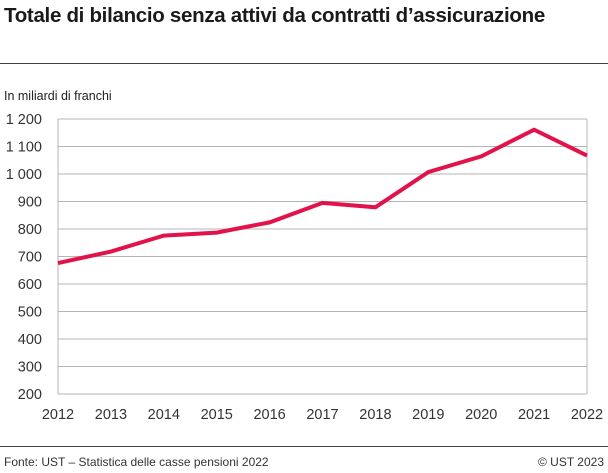  I want to click on y-tick-label: 300, so click(30, 368).